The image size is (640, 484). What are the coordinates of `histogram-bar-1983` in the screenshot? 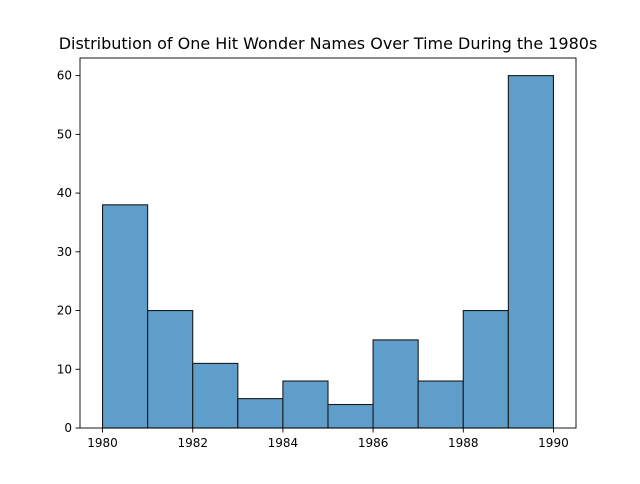 It's located at (260, 413).